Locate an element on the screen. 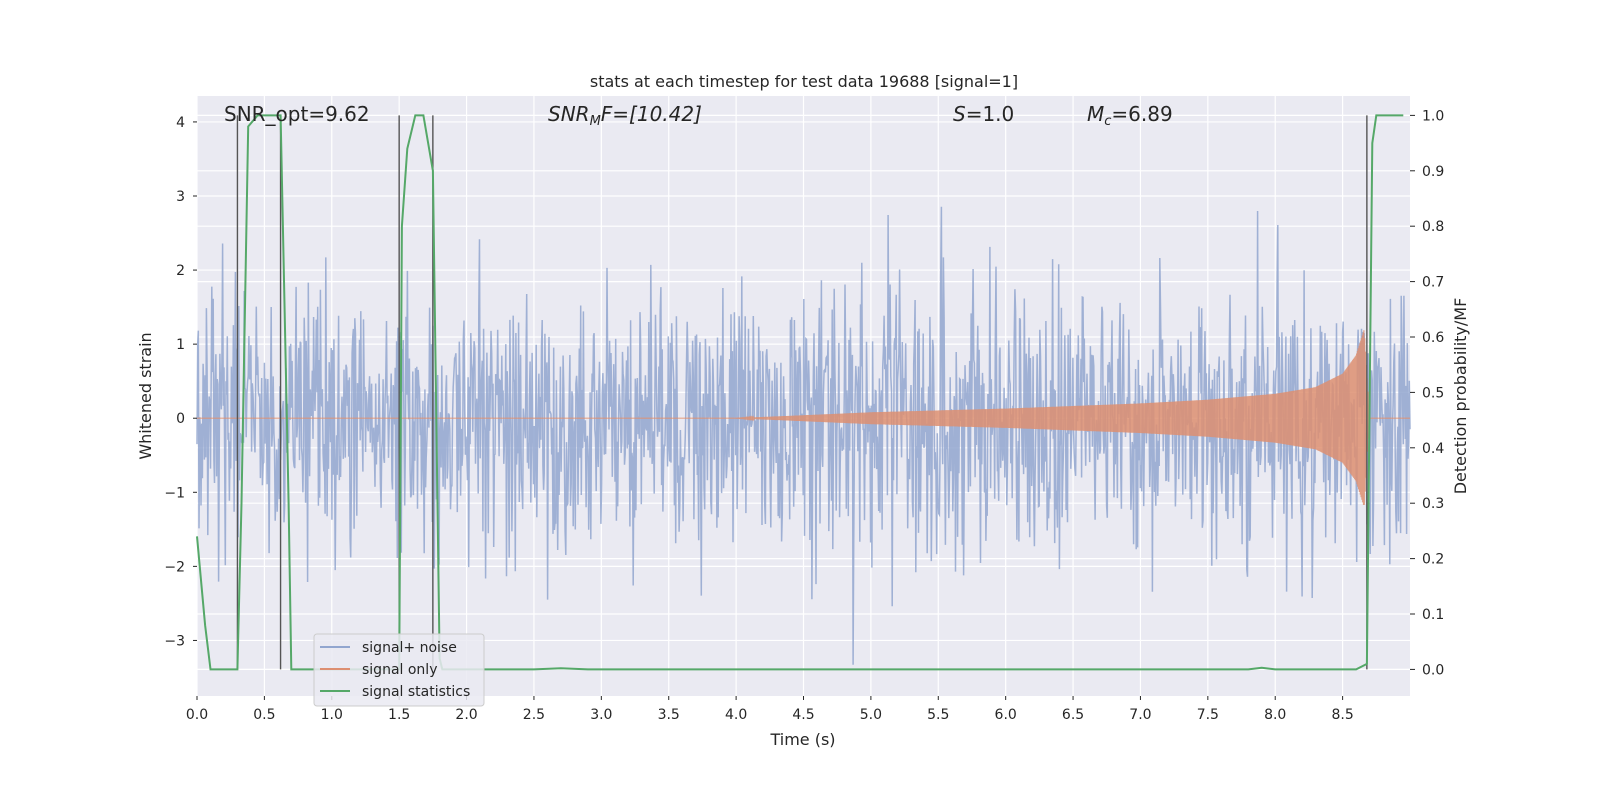 This screenshot has height=800, width=1600. y2-tick-label-8: 0.2 is located at coordinates (1433, 560).